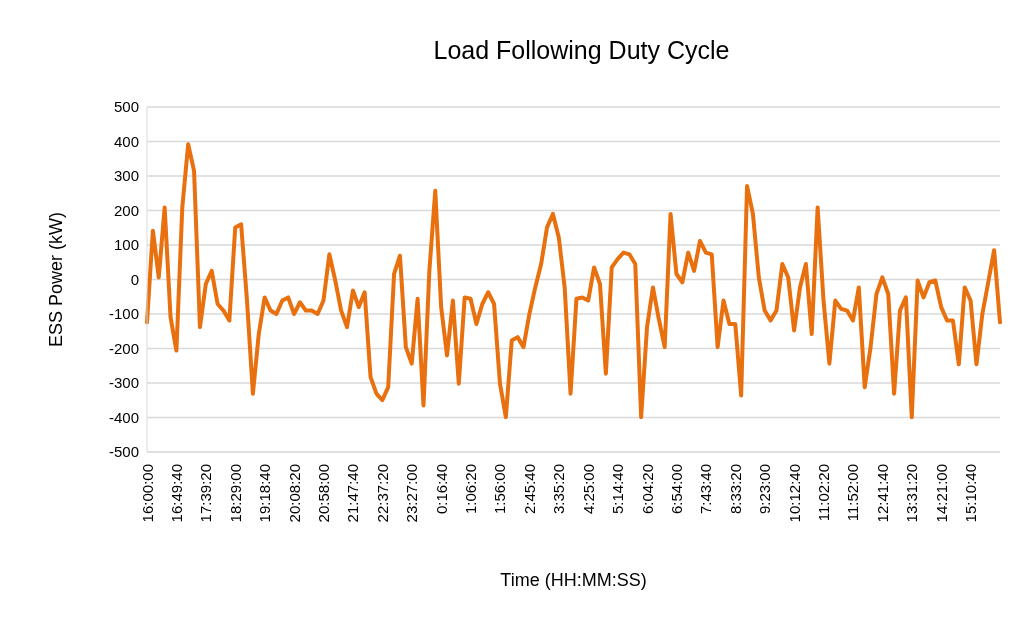 The image size is (1015, 621). Describe the element at coordinates (676, 489) in the screenshot. I see `x-tick-label: 6:54:00` at that location.